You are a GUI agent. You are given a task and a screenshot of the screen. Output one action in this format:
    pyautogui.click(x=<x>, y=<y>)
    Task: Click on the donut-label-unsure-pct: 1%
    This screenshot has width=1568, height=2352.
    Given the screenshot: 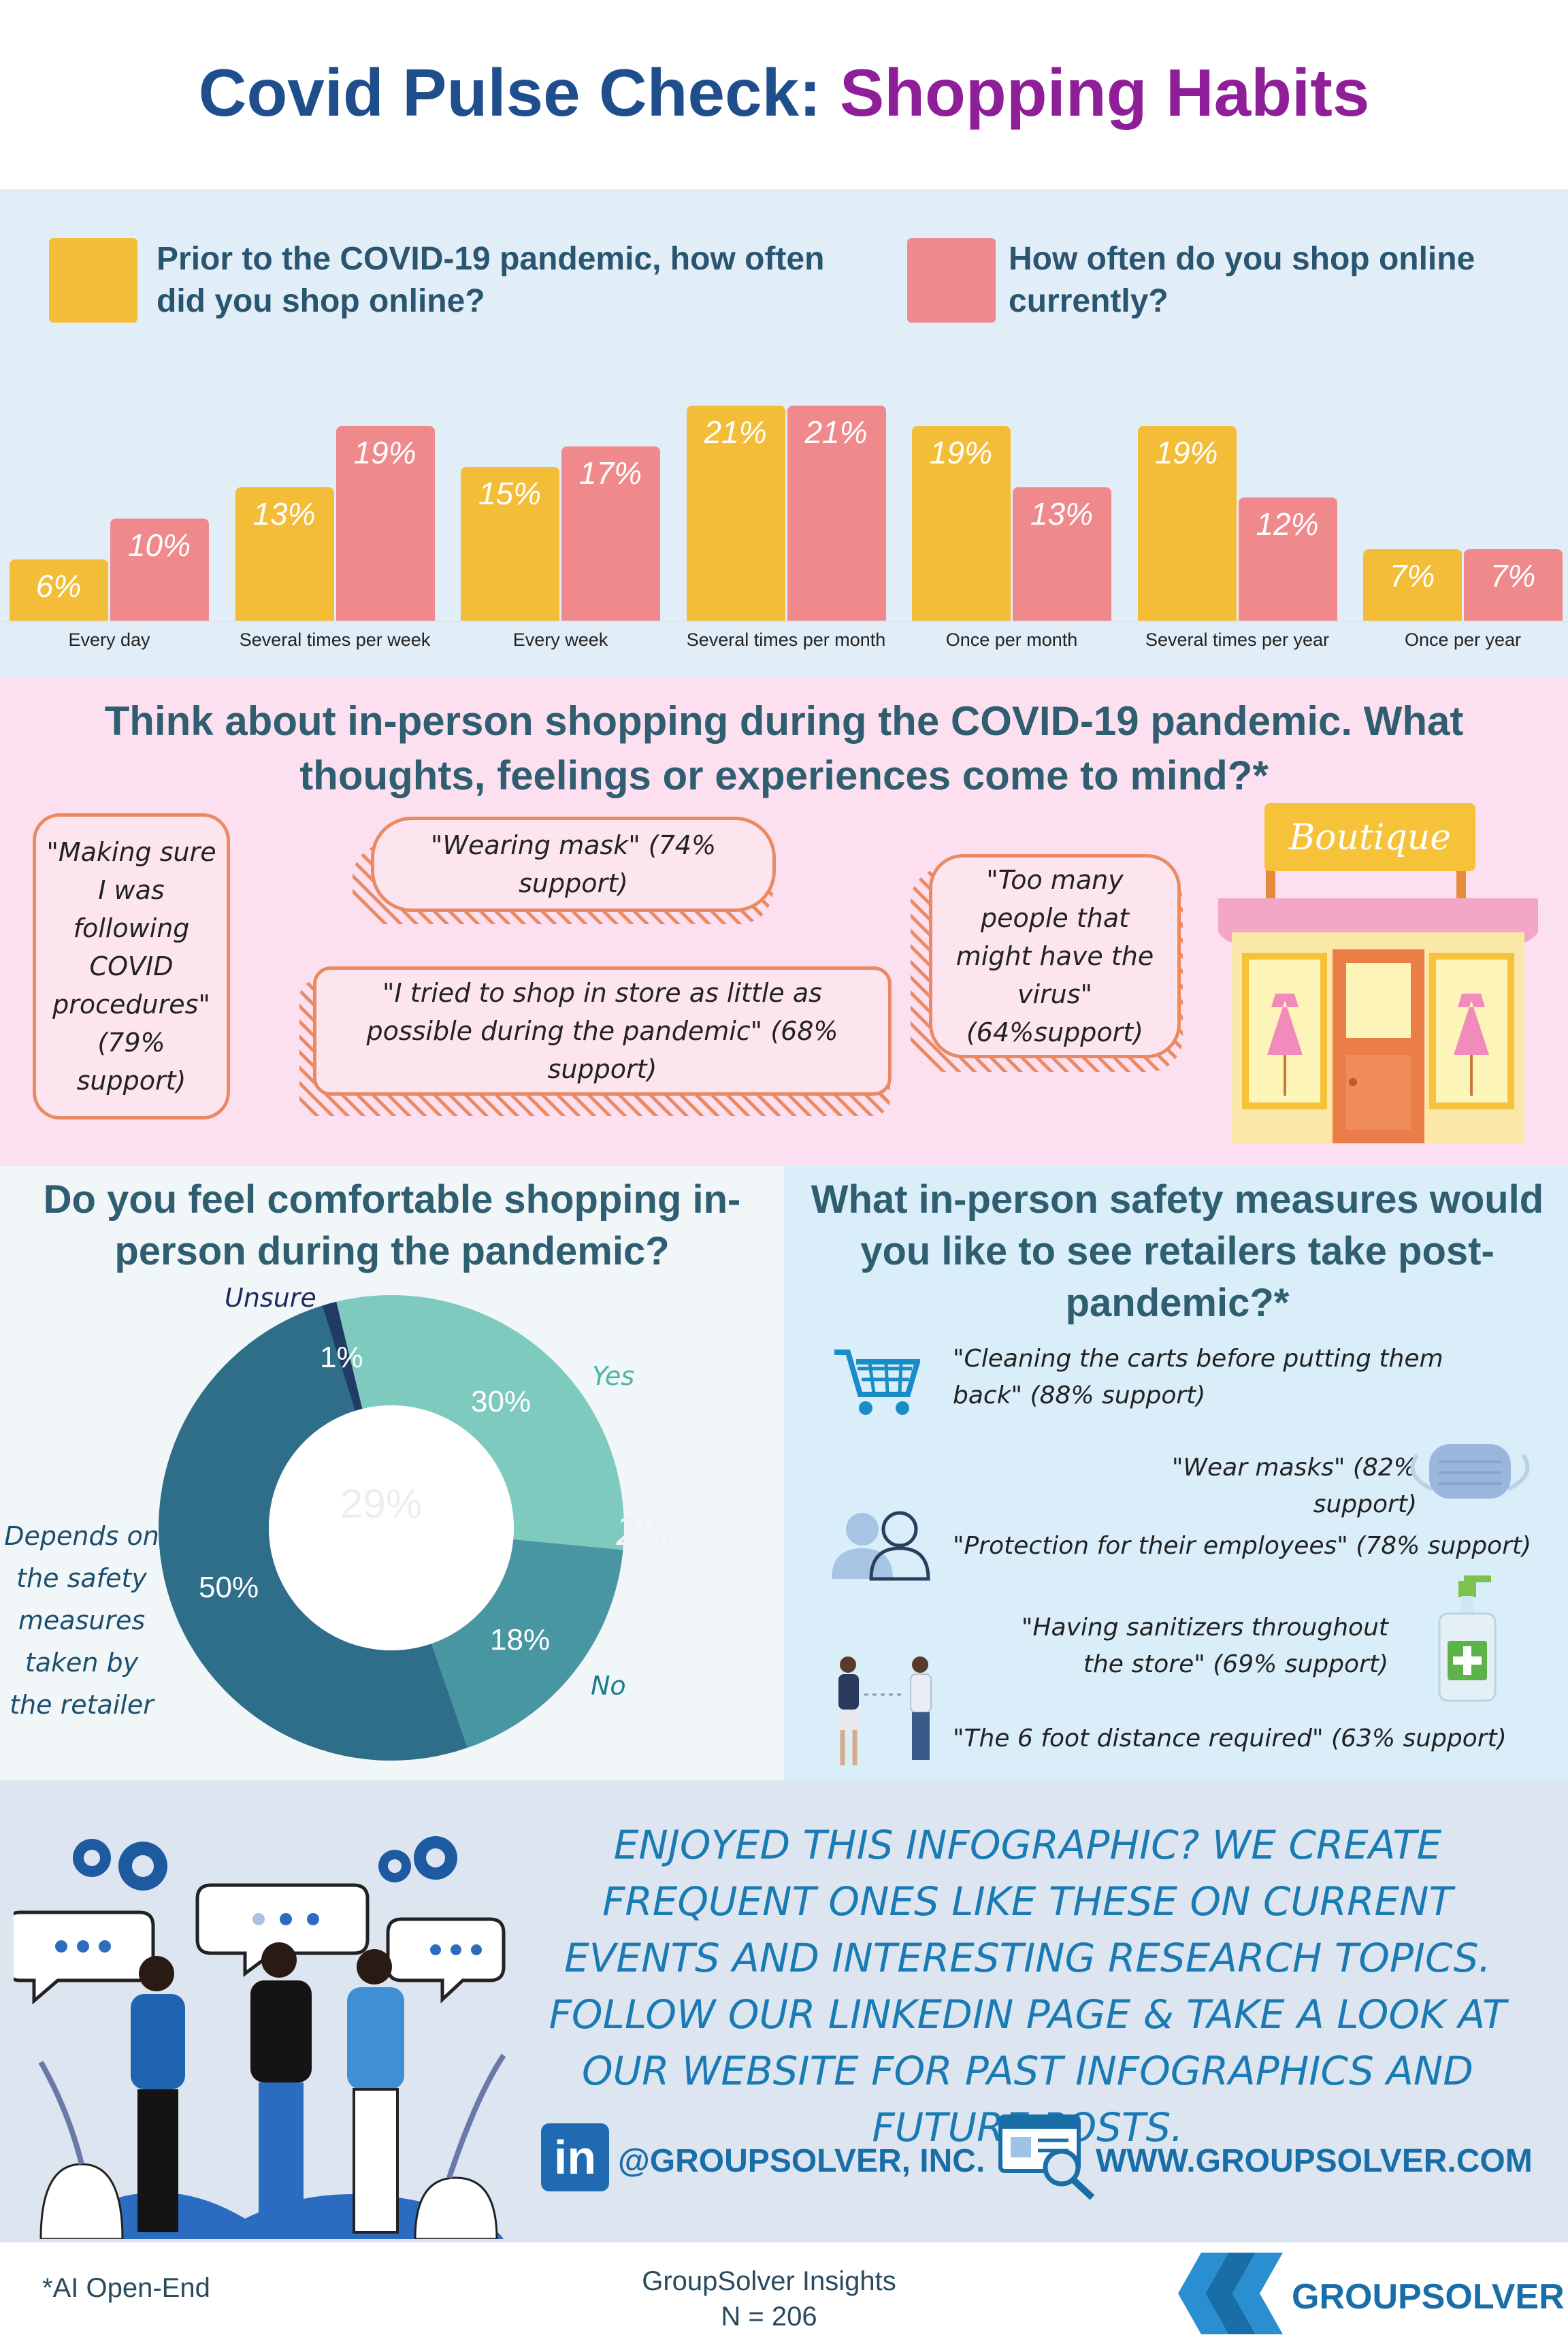 What is the action you would take?
    pyautogui.click(x=342, y=1357)
    